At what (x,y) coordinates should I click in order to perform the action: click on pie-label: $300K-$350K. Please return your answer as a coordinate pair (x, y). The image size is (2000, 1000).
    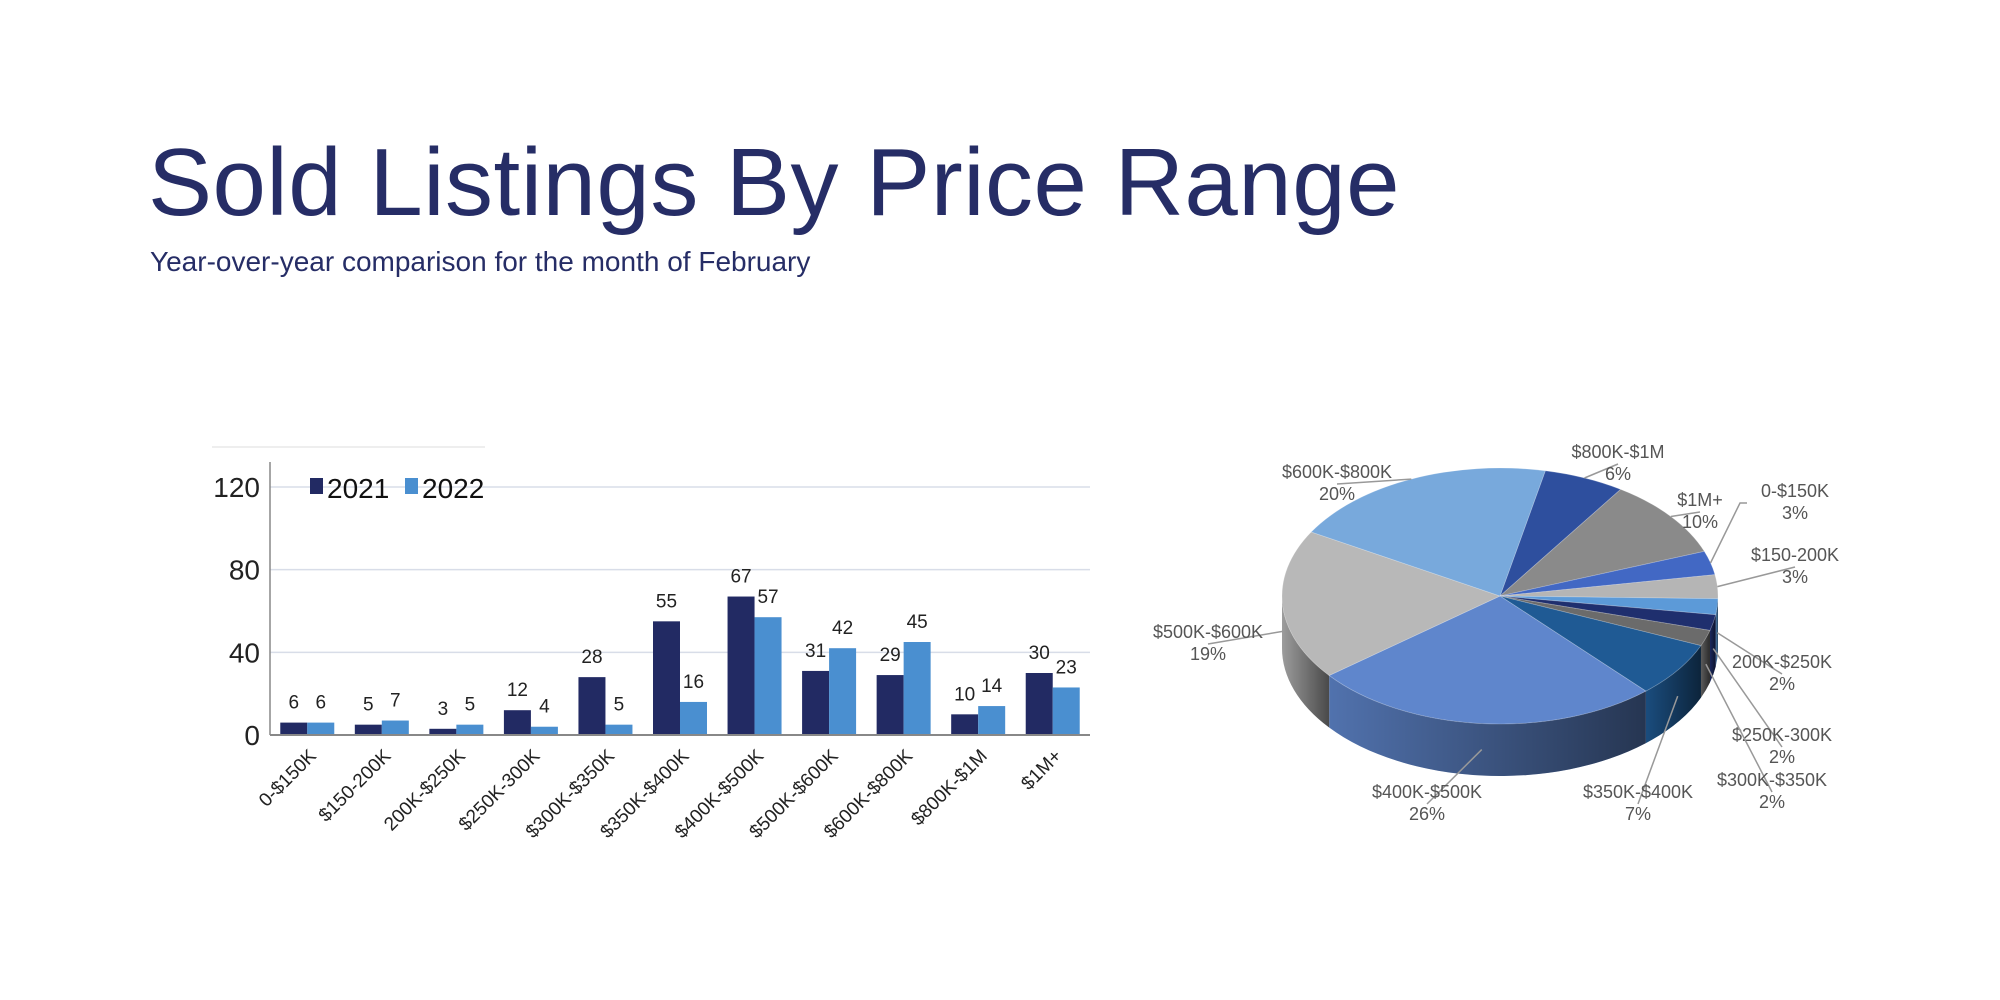
    Looking at the image, I should click on (1772, 780).